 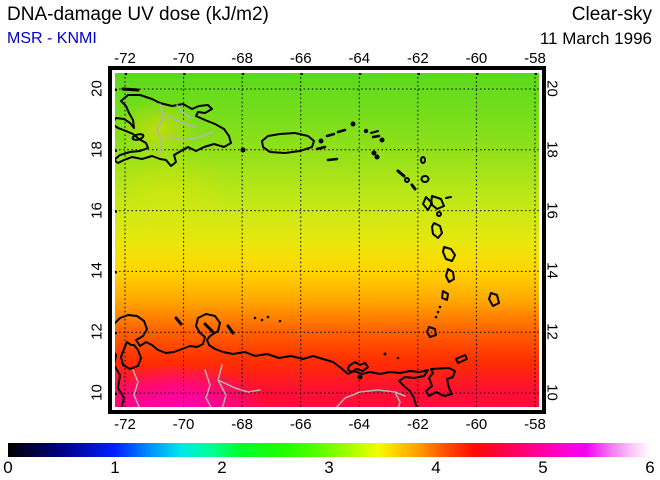 What do you see at coordinates (535, 424) in the screenshot?
I see `lon-tick-label-bottom: -58` at bounding box center [535, 424].